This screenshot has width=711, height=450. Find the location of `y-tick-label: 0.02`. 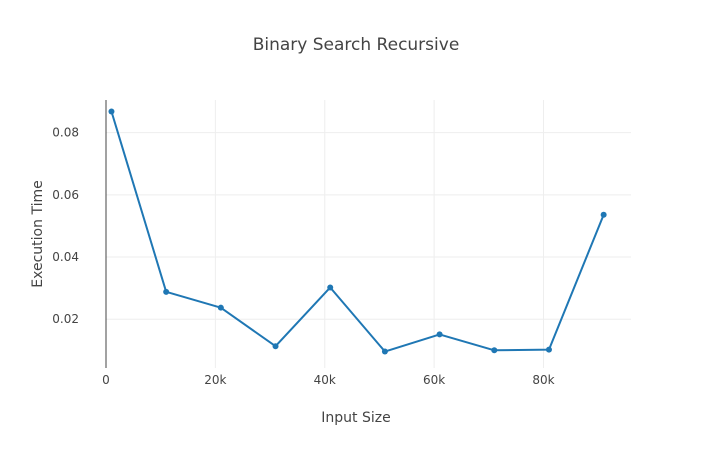

y-tick-label: 0.02 is located at coordinates (65, 319).